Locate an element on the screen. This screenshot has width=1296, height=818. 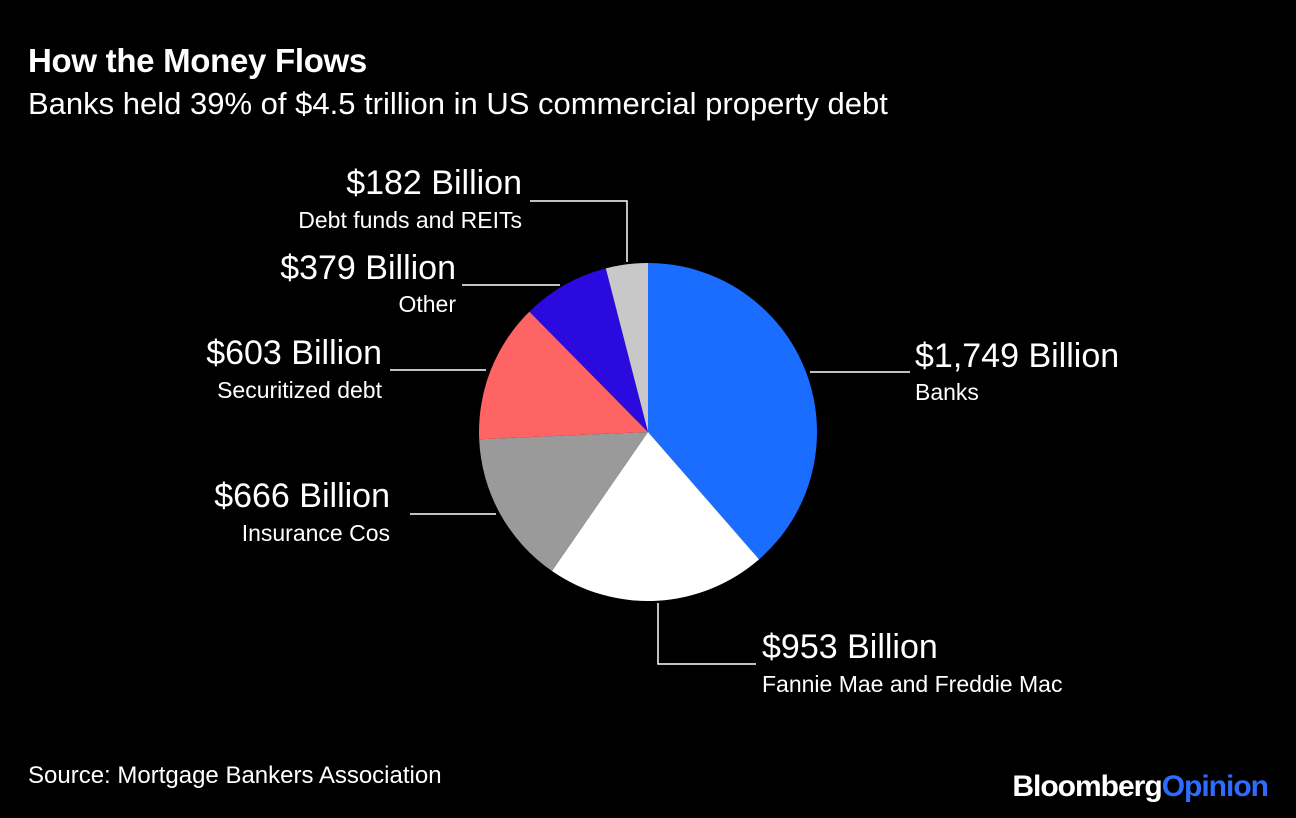
slice-name-label-debt-funds: Debt funds and REITs is located at coordinates (410, 220).